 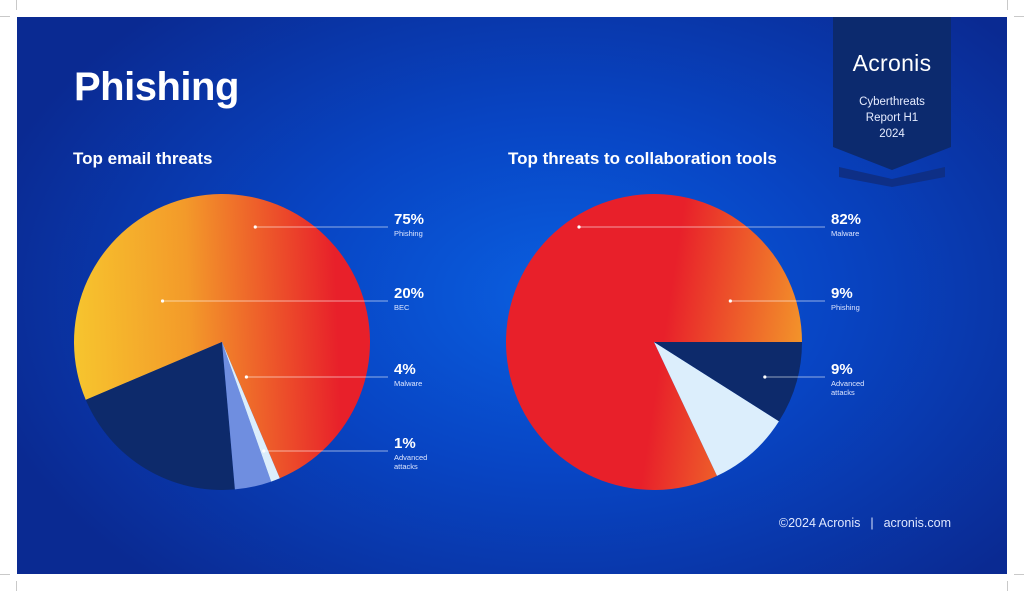 I want to click on slice-name-label: BEC, so click(x=402, y=307).